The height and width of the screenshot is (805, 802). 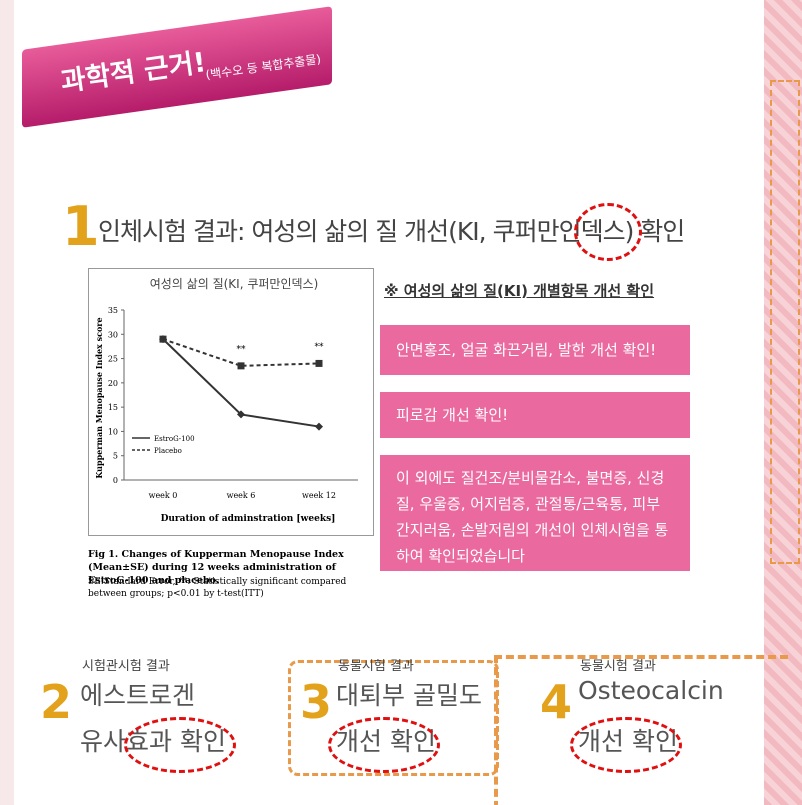 What do you see at coordinates (556, 702) in the screenshot?
I see `result-number: 4` at bounding box center [556, 702].